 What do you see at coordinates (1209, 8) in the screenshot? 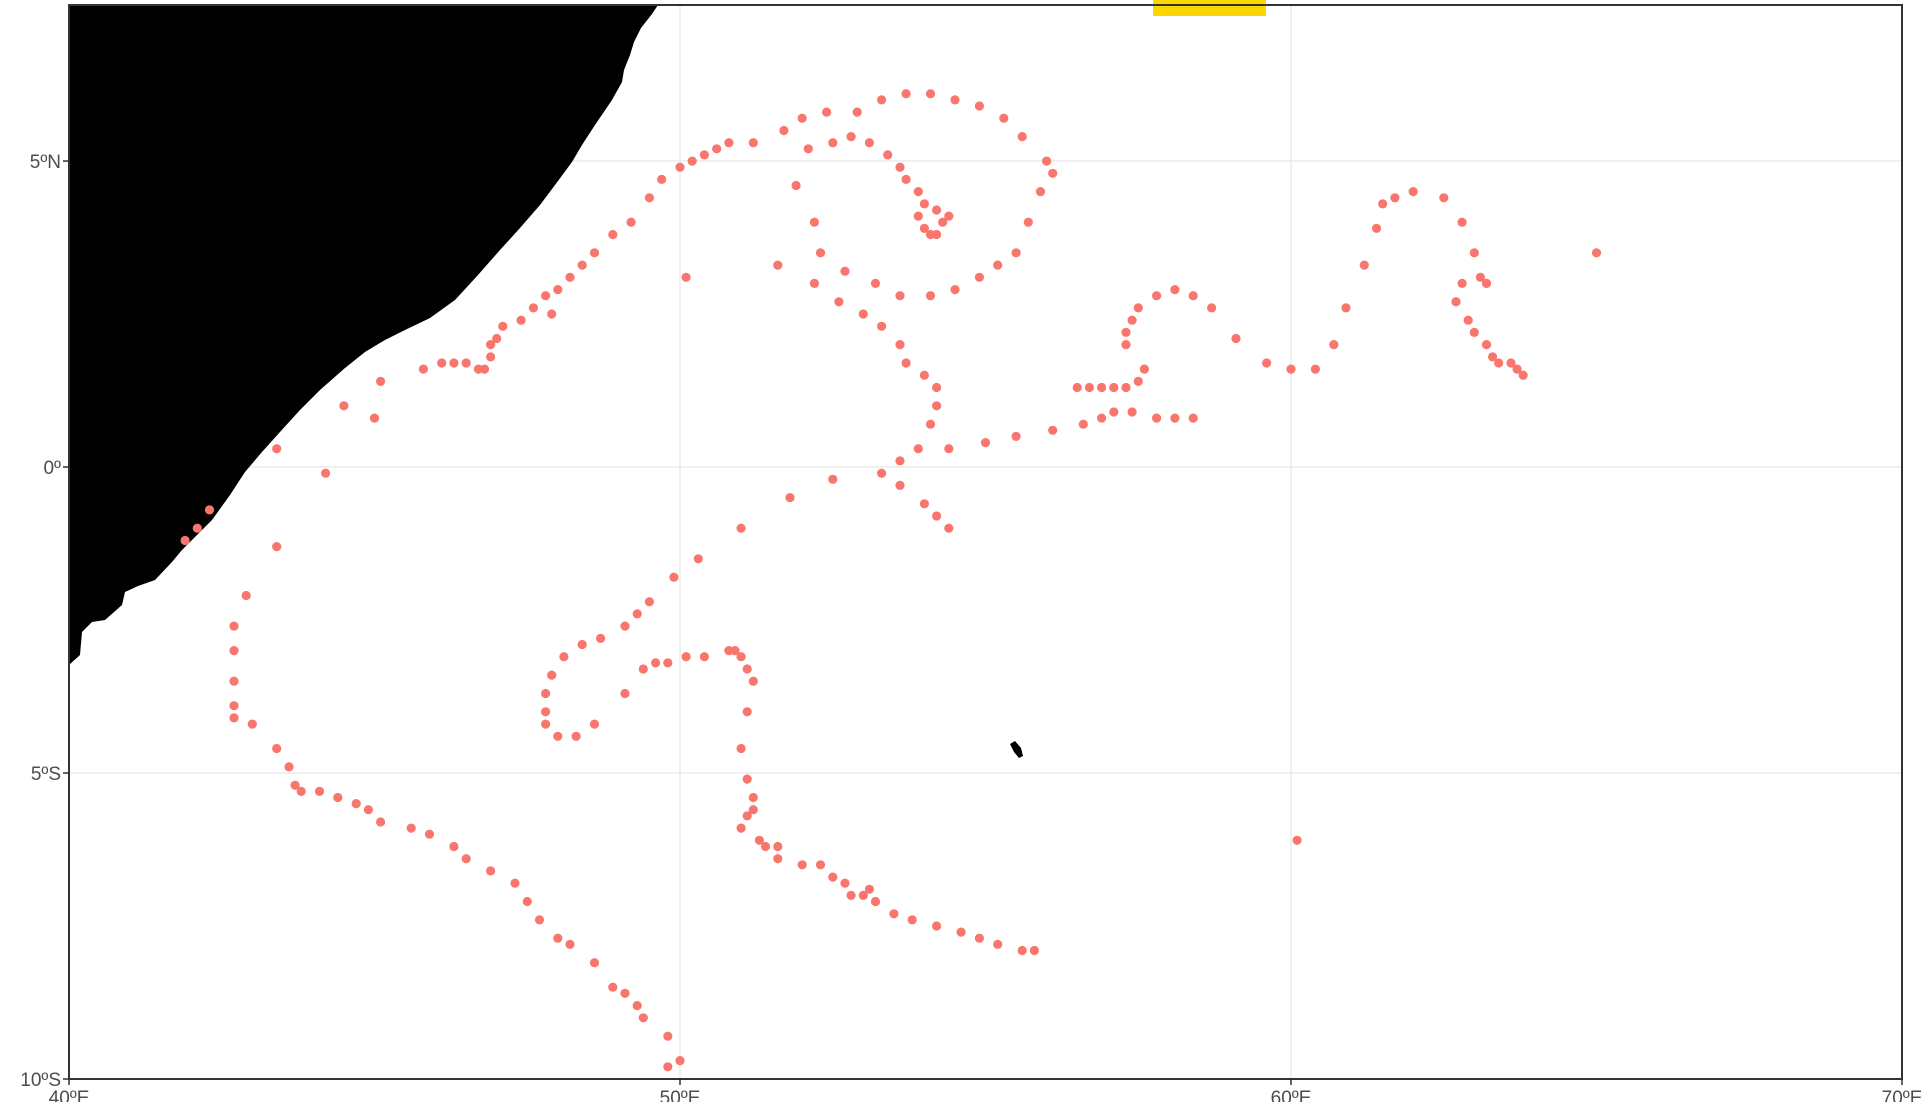
I see `highlight-marker` at bounding box center [1209, 8].